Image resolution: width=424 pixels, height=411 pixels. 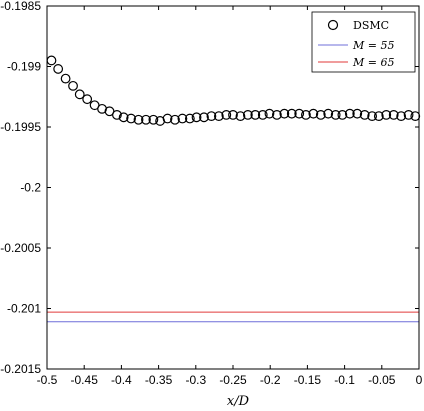 I want to click on y-tick-label: -0.2, so click(x=30, y=188).